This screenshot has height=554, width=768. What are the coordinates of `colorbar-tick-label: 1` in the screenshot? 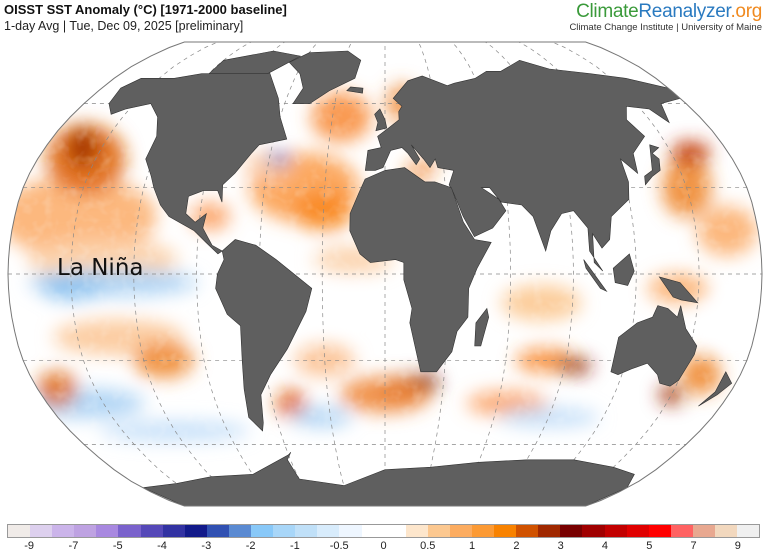 It's located at (472, 546).